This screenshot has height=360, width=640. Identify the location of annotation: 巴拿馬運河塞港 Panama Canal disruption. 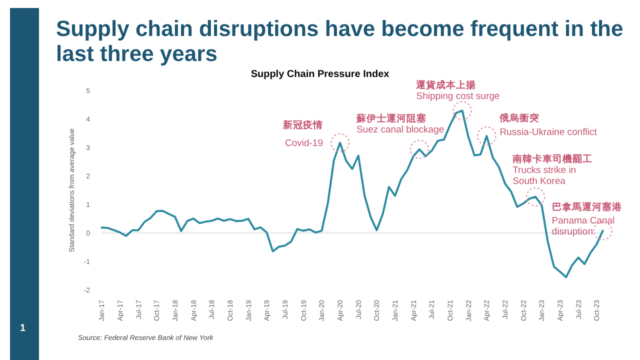
(587, 219).